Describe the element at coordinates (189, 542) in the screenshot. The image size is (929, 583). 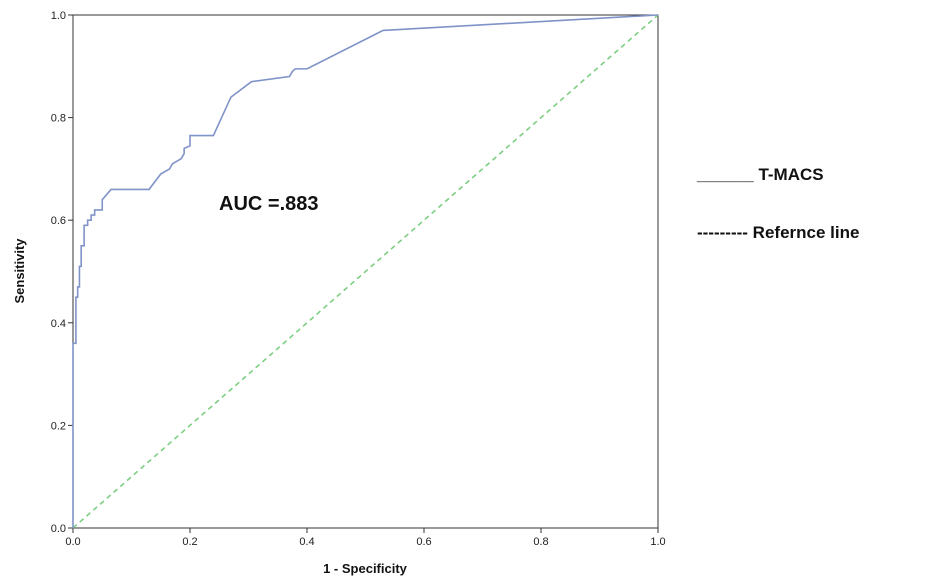
I see `x-tick-label: 0.2` at that location.